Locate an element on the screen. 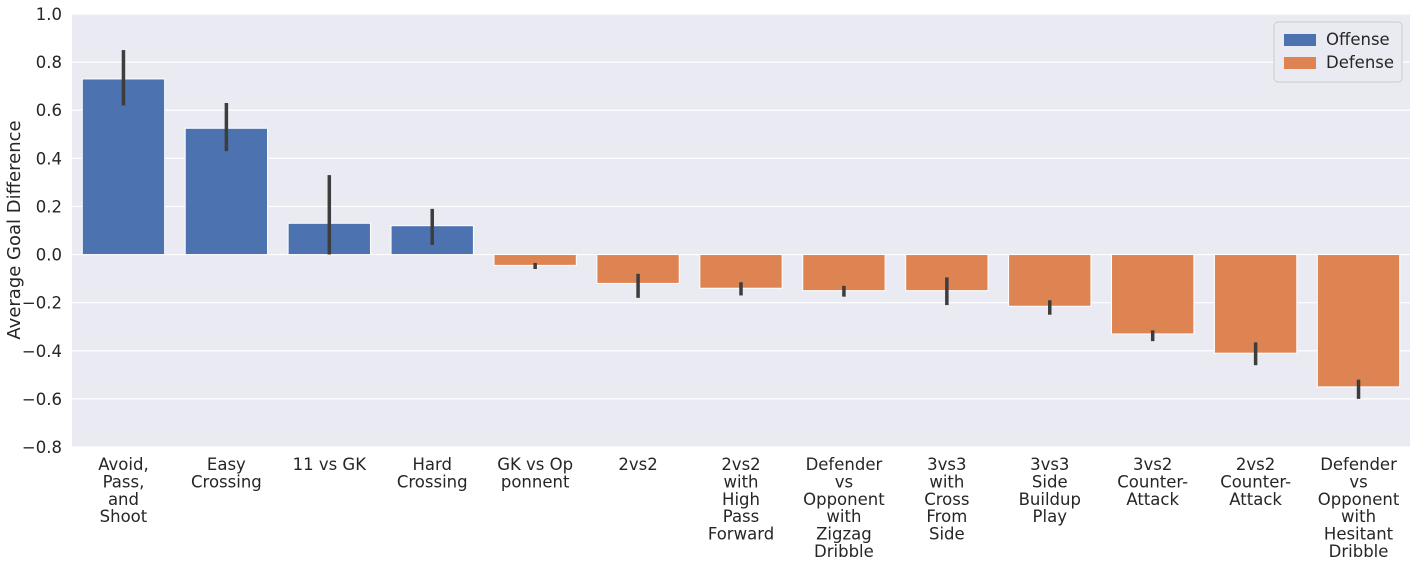  y-tick-label: 1.0 is located at coordinates (49, 14).